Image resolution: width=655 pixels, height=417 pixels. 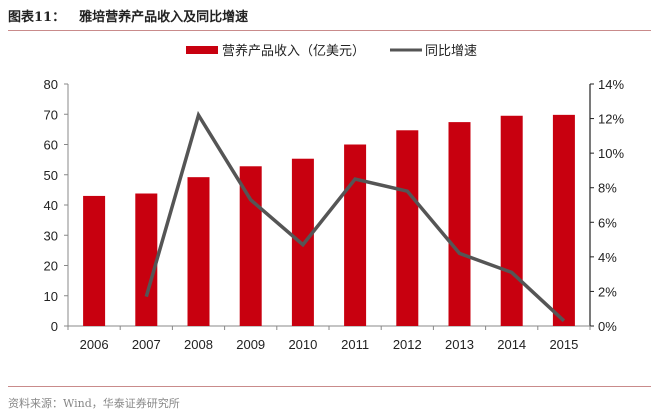 What do you see at coordinates (459, 224) in the screenshot?
I see `bar-2013` at bounding box center [459, 224].